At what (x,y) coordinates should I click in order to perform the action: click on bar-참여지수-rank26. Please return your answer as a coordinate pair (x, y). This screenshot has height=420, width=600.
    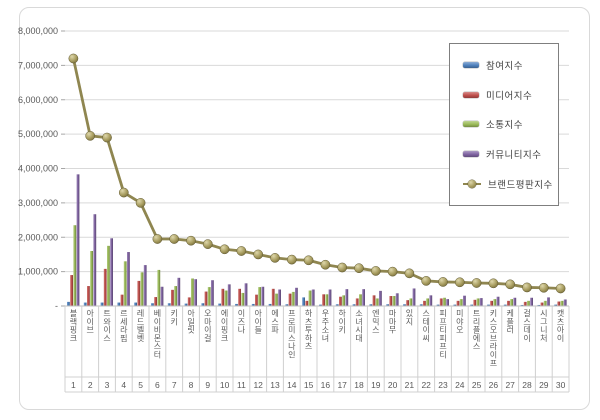
    Looking at the image, I should click on (488, 305).